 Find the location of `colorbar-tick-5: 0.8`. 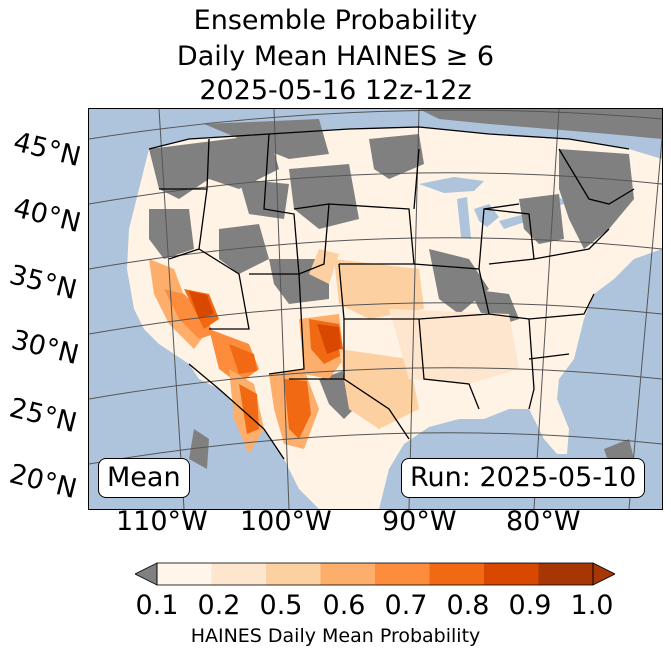

colorbar-tick-5: 0.8 is located at coordinates (468, 605).